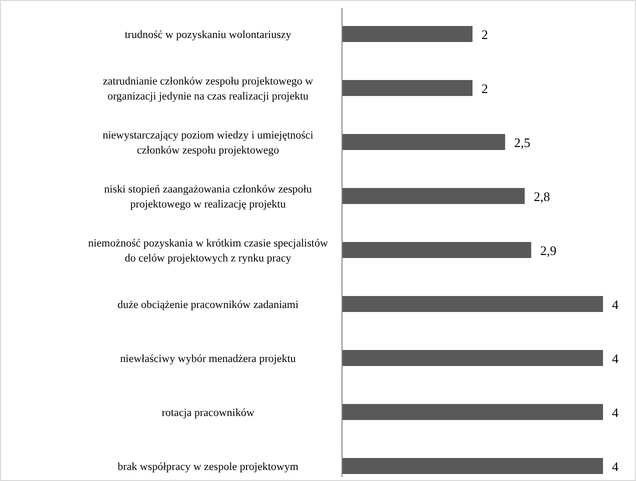 The image size is (636, 481). Describe the element at coordinates (208, 35) in the screenshot. I see `y-tick-label: trudność w pozyskaniu wolontariuszy` at that location.